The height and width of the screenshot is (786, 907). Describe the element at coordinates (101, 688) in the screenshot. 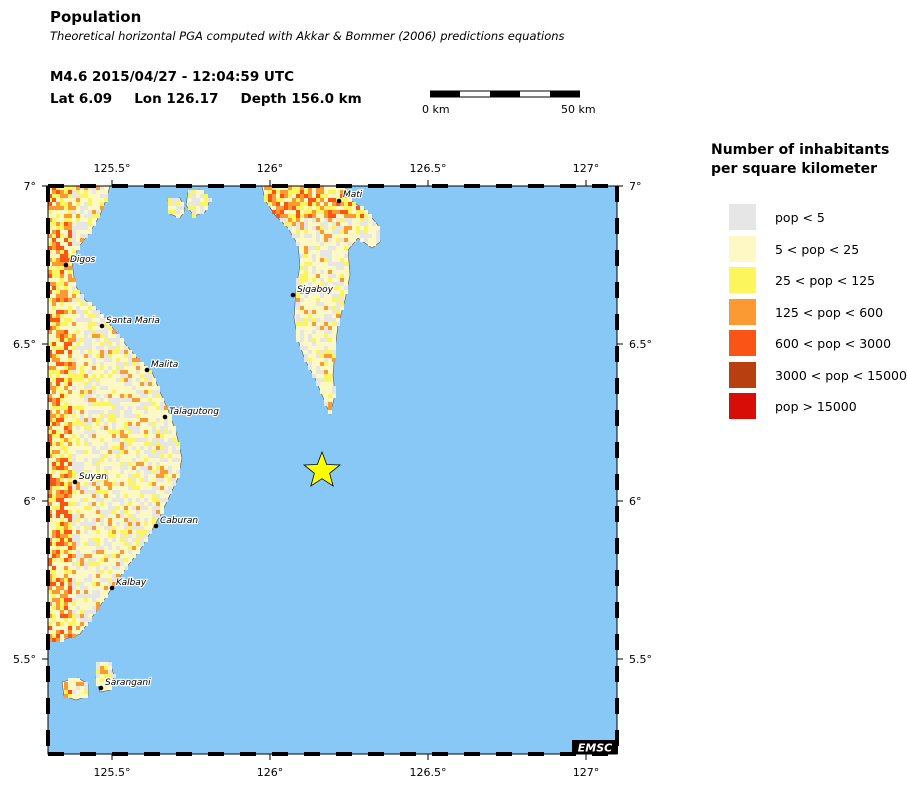

I see `city-dot-sarangani` at that location.